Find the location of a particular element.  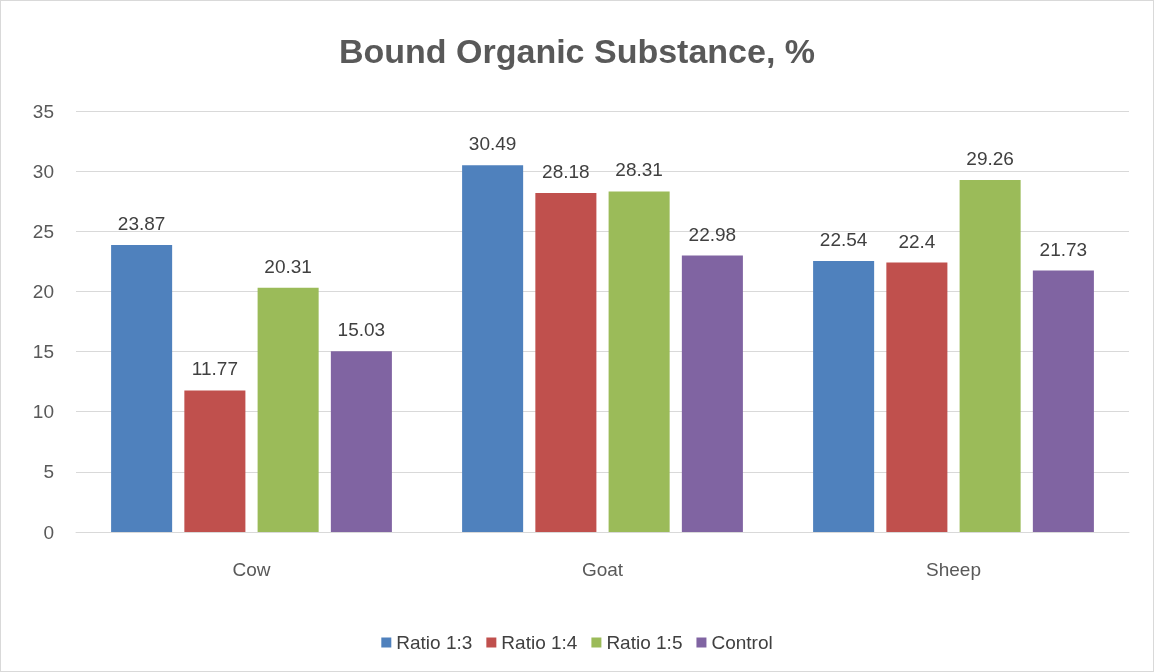

data-label: 22.54 is located at coordinates (843, 239).